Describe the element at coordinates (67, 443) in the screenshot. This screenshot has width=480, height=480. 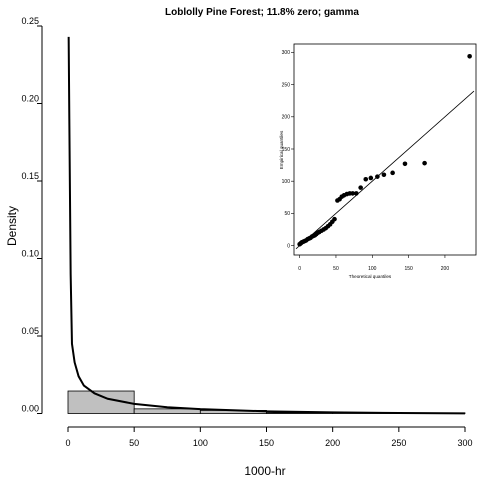
I see `x-tick-label: 0` at that location.